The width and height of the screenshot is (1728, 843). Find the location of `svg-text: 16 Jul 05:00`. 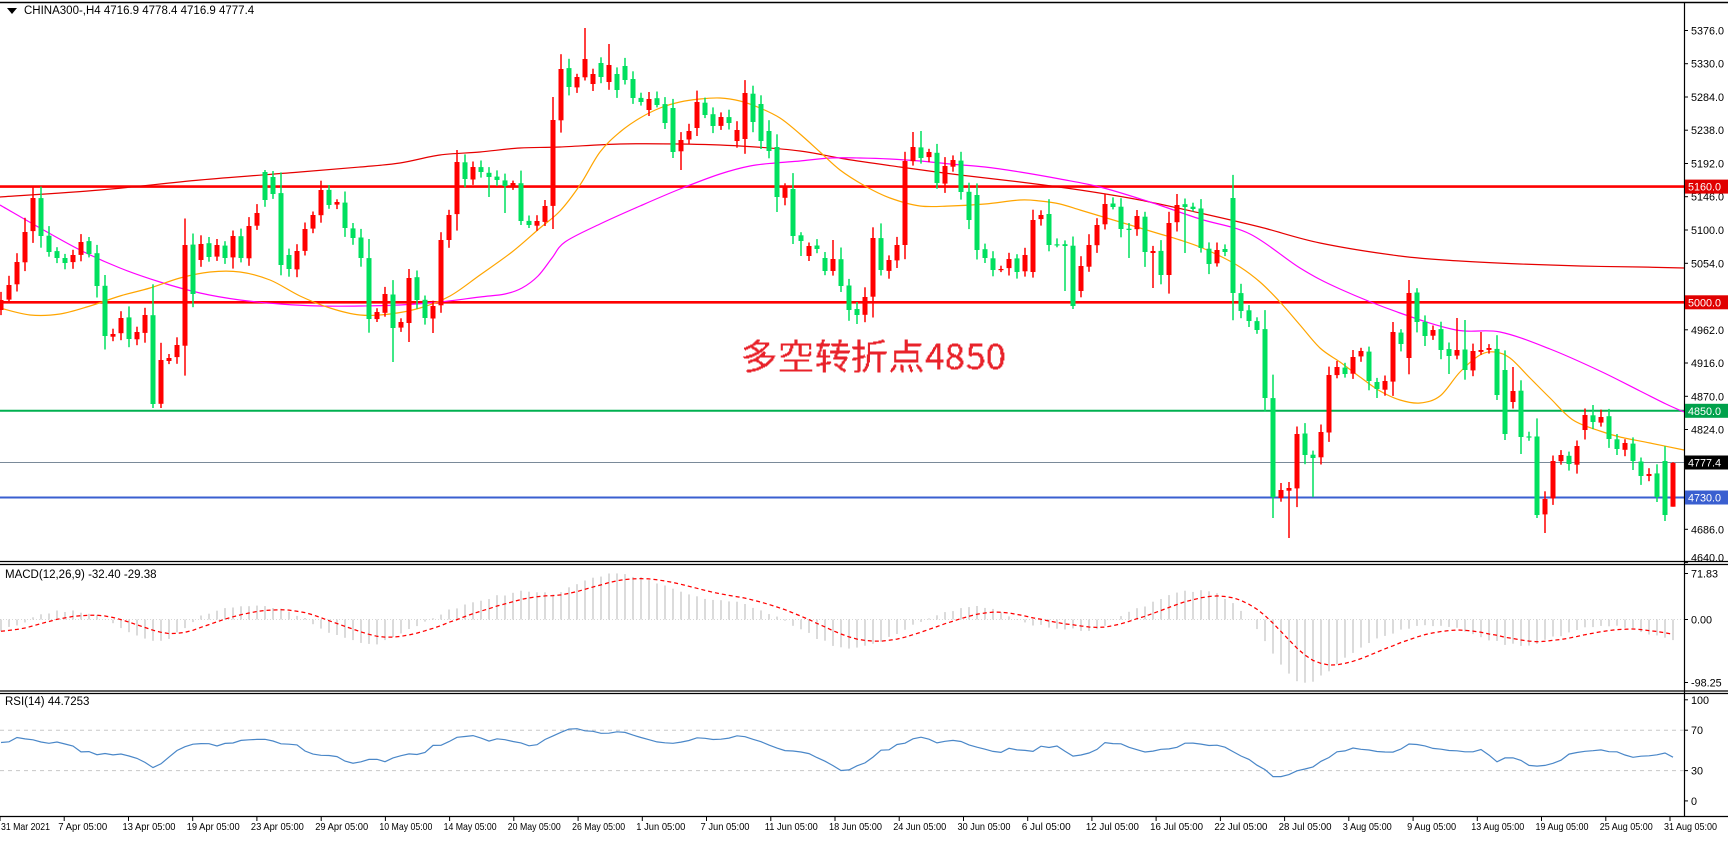

svg-text: 16 Jul 05:00 is located at coordinates (1176, 827).